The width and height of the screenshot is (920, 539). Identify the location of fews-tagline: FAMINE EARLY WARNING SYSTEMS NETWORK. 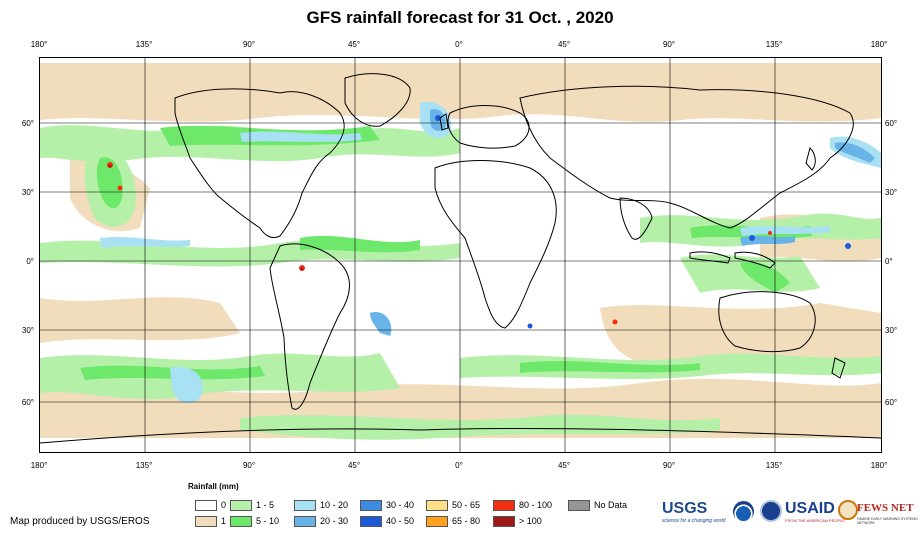
(887, 521).